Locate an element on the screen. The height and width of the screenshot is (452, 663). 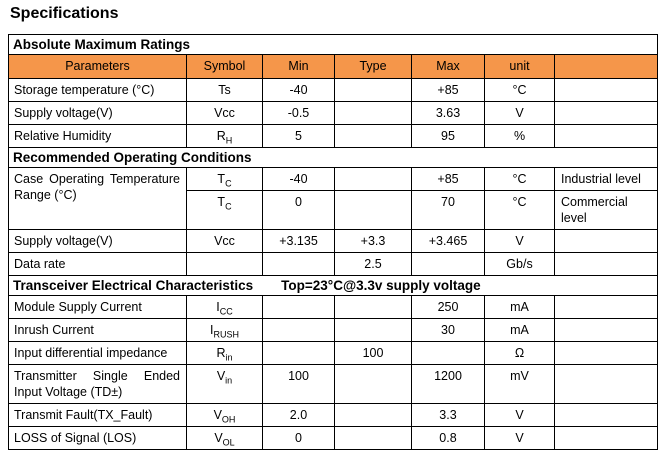
min-cell: 100 is located at coordinates (298, 384).